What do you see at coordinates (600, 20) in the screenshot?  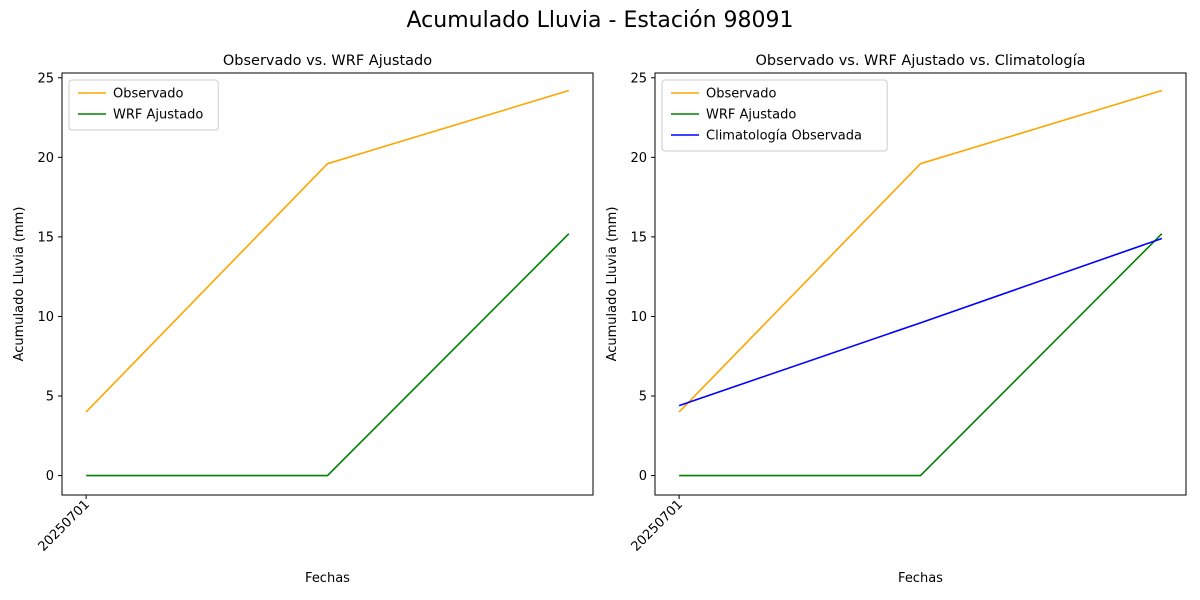 I see `figure-title: Acumulado Lluvia - Estación 98091` at bounding box center [600, 20].